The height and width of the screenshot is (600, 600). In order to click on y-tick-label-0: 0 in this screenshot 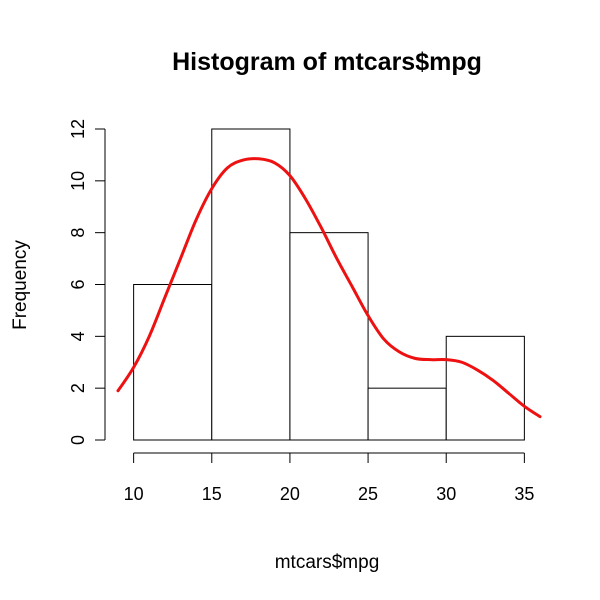, I will do `click(78, 440)`.